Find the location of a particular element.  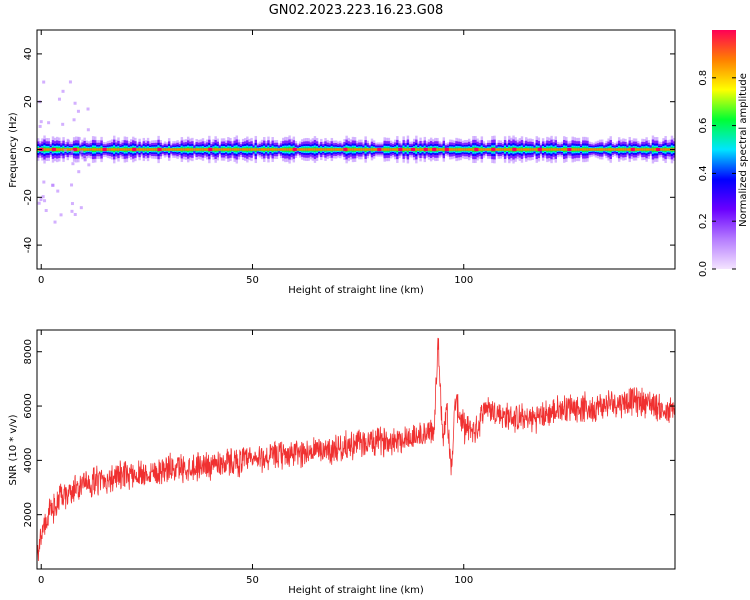

x-tick-label: 100 is located at coordinates (463, 280).